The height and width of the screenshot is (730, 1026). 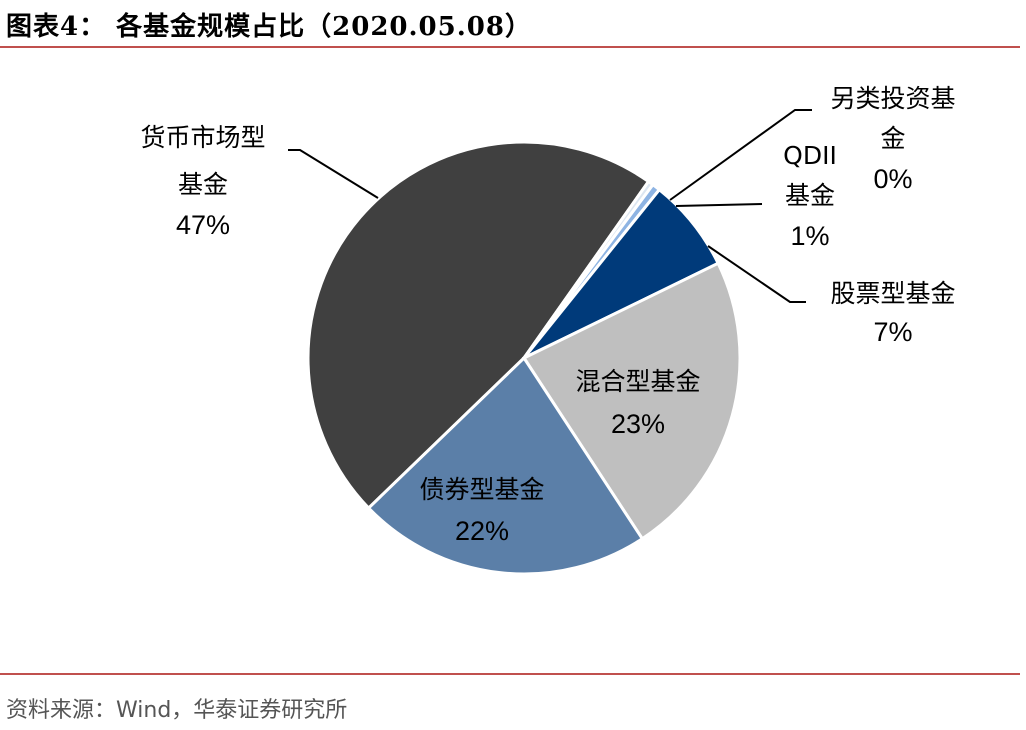 What do you see at coordinates (177, 710) in the screenshot?
I see `source-note: 资料来源：Wind，华泰证券研究所` at bounding box center [177, 710].